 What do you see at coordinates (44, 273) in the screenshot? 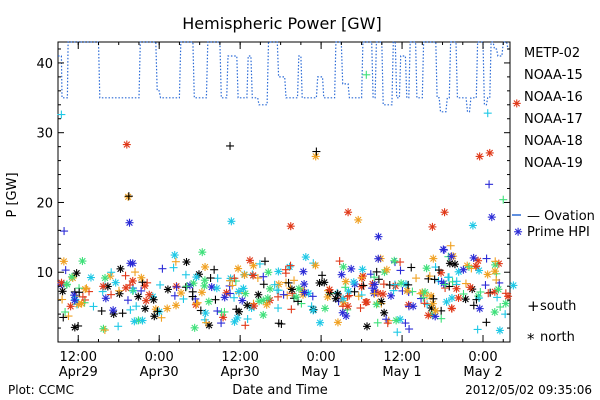
I see `y-tick-label-10: 10` at bounding box center [44, 273].